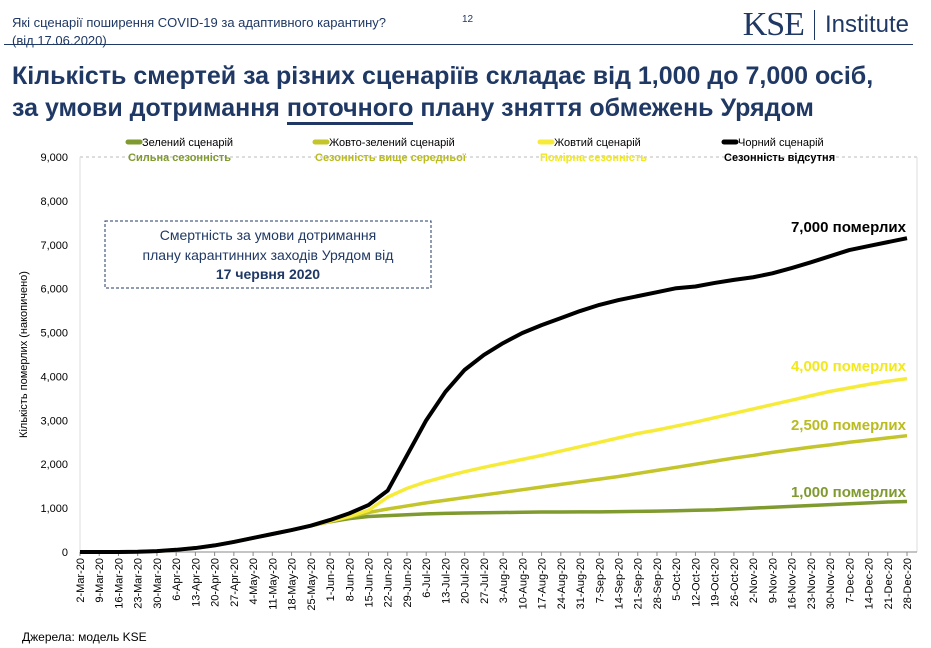  I want to click on x-tick-label: 20-Apr-20, so click(216, 582).